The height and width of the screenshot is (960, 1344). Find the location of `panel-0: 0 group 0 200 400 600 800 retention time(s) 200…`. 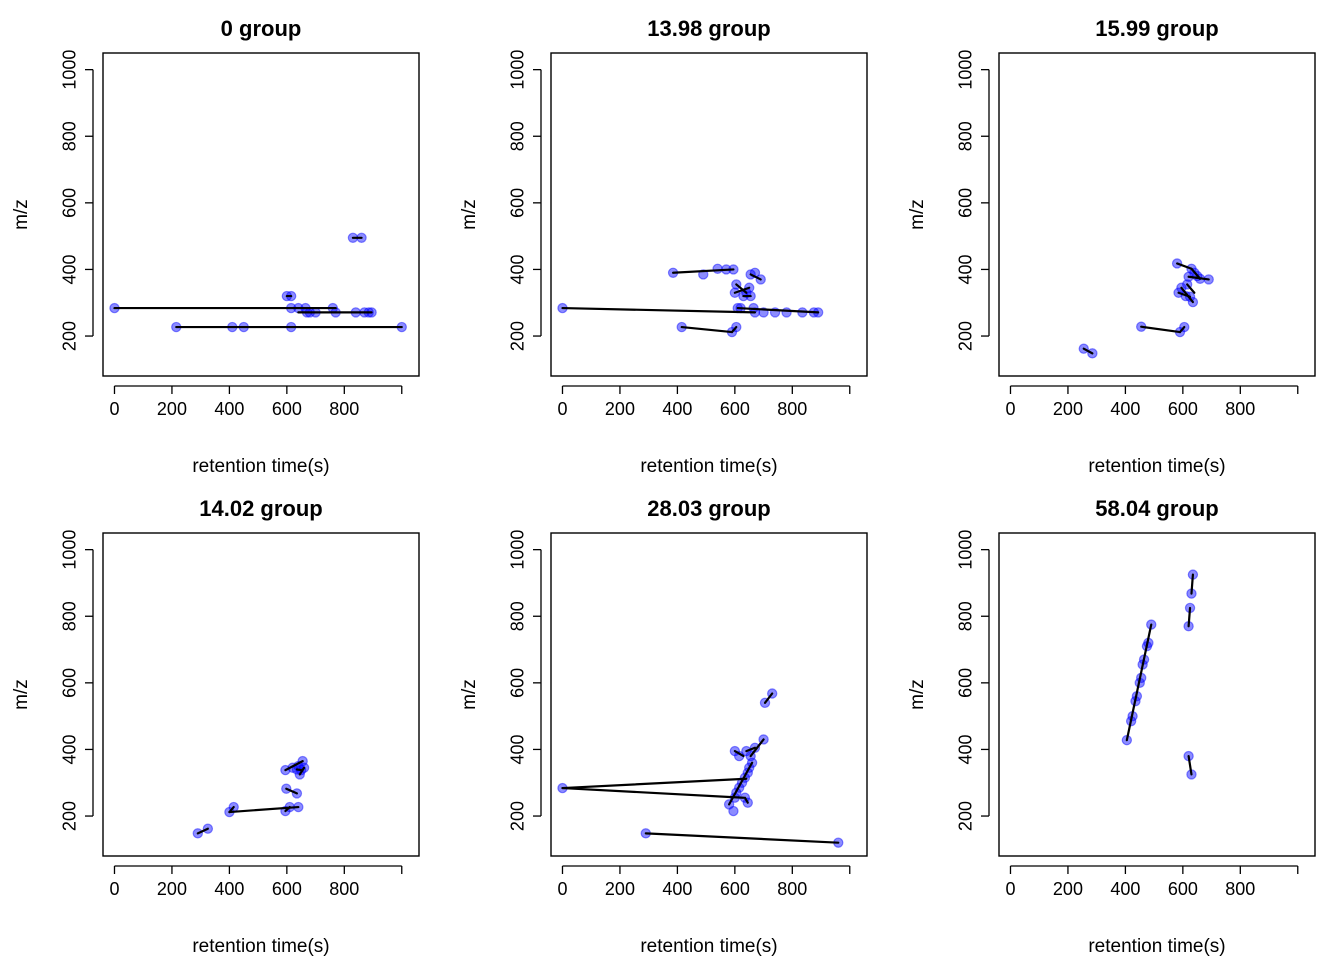

panel-0: 0 group 0 200 400 600 800 retention time(s) 200… is located at coordinates (215, 246).